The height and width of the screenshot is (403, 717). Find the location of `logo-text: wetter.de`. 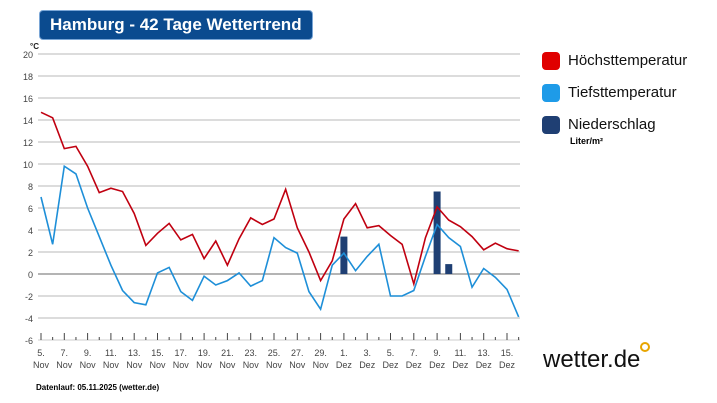

logo-text: wetter.de is located at coordinates (592, 359).